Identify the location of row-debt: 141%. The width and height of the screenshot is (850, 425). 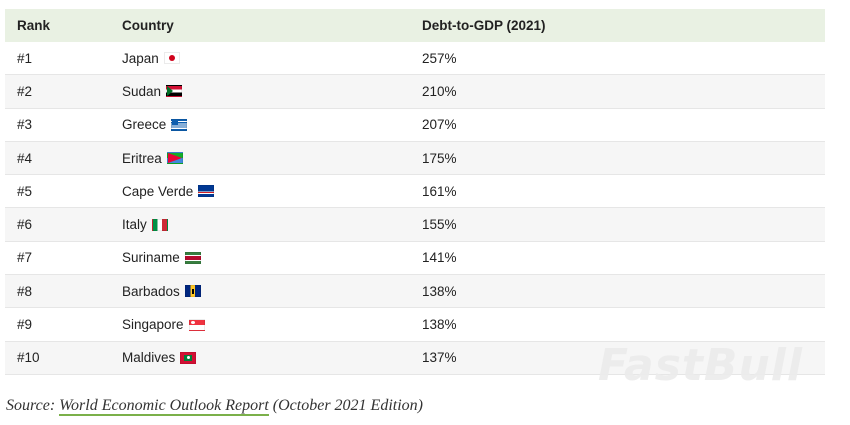
(439, 258).